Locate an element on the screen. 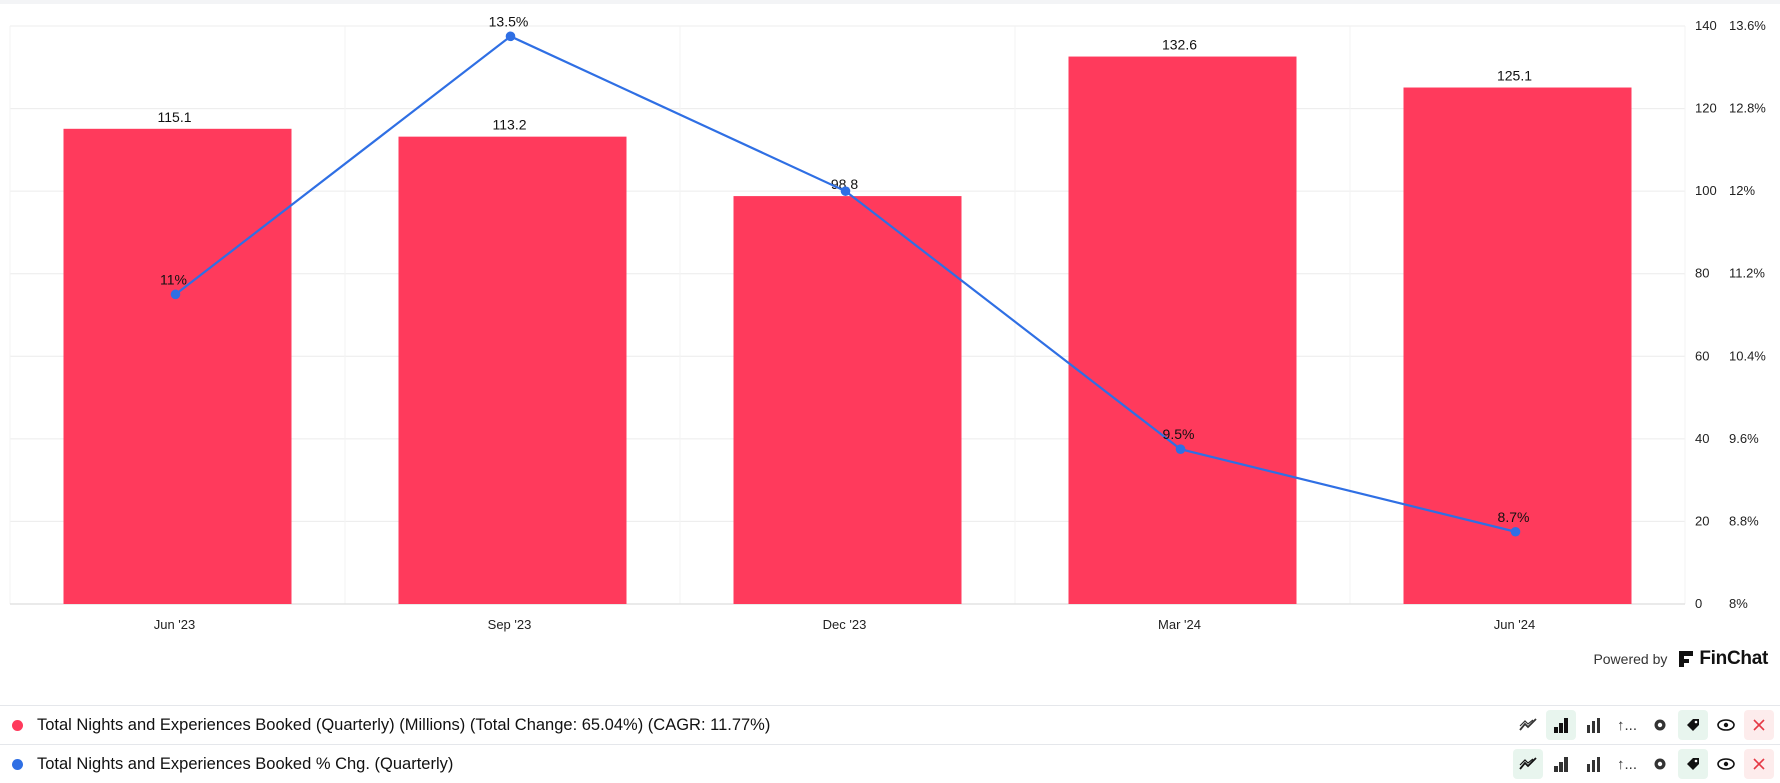  y-right-tick-label: 12% is located at coordinates (1742, 190).